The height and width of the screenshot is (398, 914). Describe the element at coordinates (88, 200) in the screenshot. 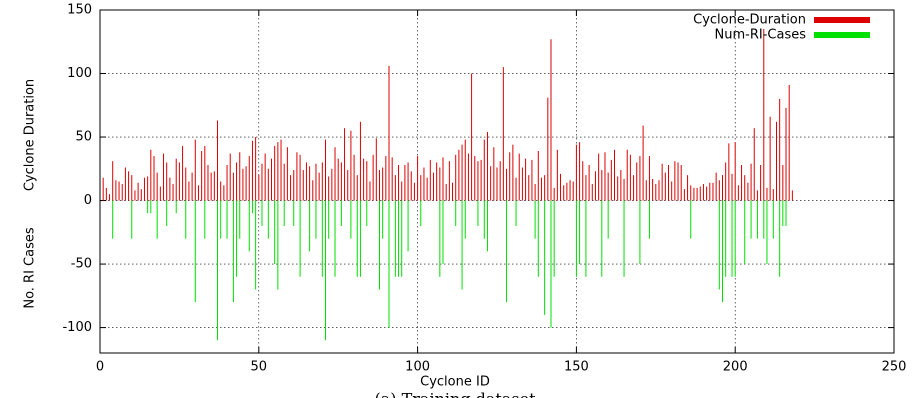

I see `y-tick-label: 0` at that location.